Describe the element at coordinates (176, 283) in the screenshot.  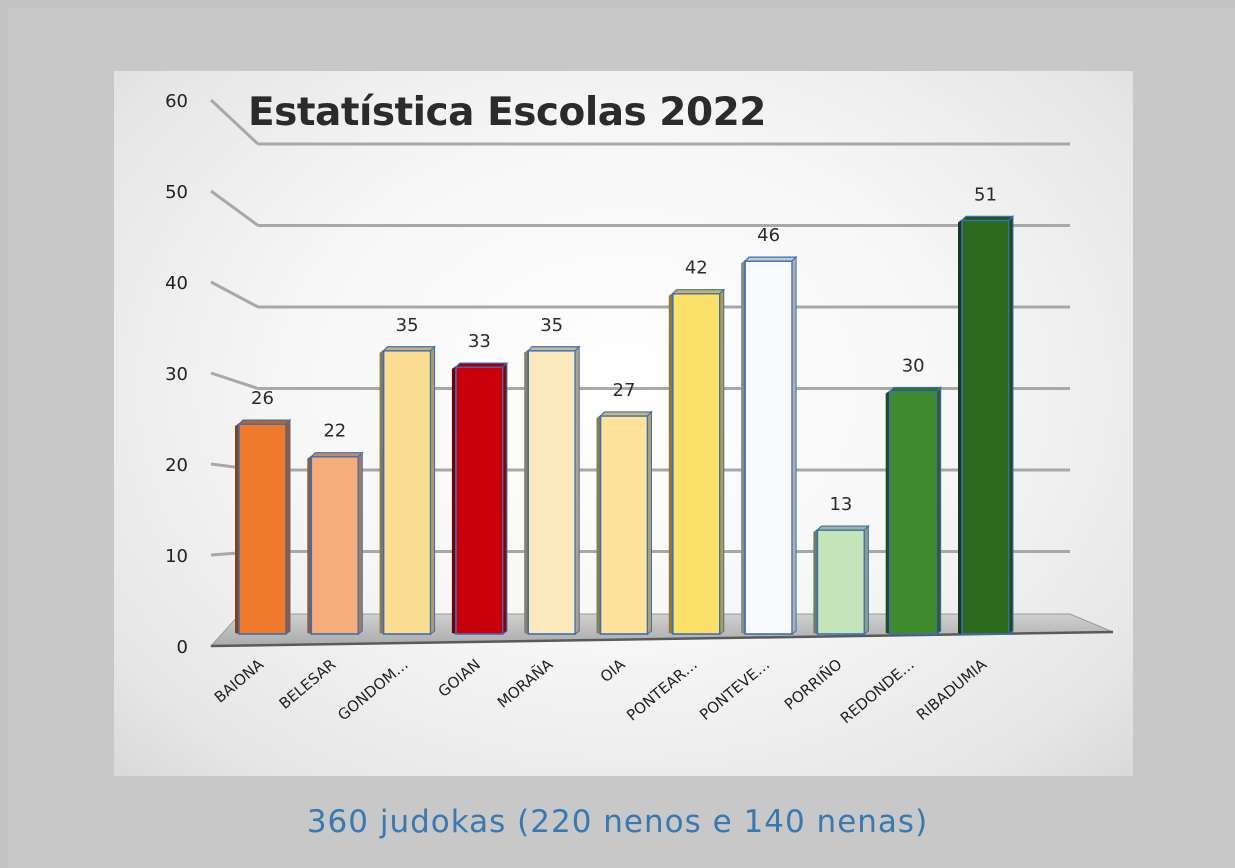
I see `y-tick-label: 40` at that location.